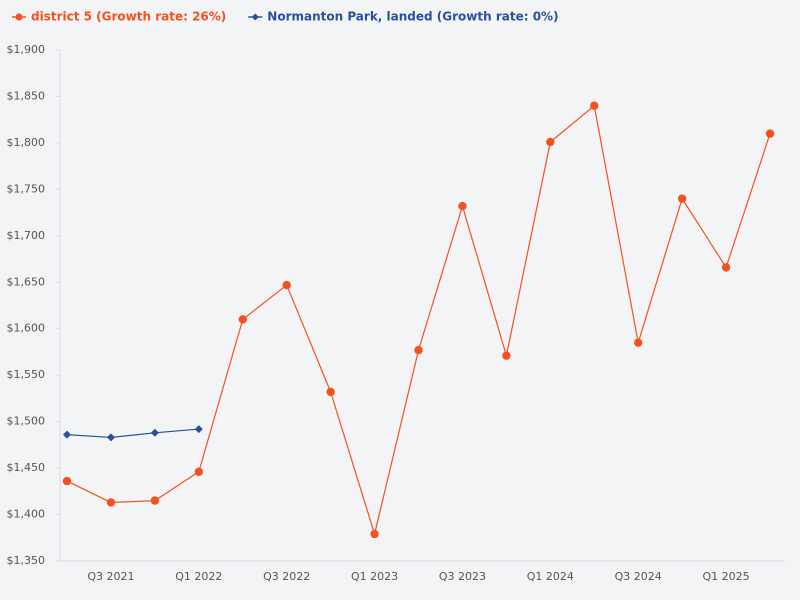 Image resolution: width=800 pixels, height=600 pixels. What do you see at coordinates (132, 433) in the screenshot?
I see `series-line` at bounding box center [132, 433].